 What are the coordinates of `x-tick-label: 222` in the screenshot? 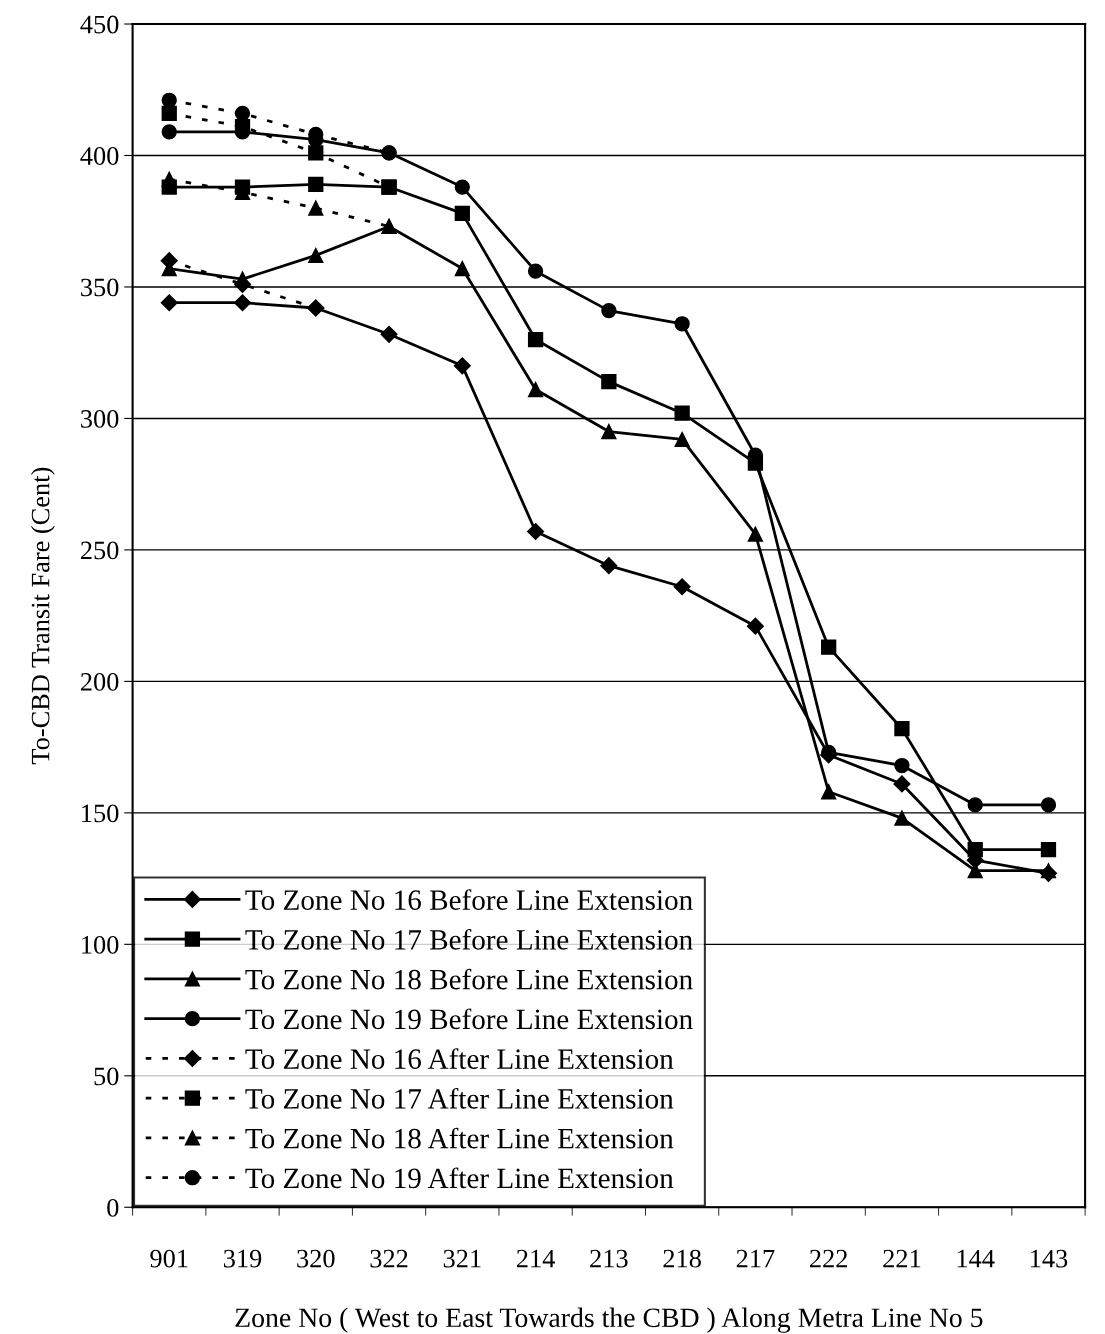 It's located at (828, 1258).